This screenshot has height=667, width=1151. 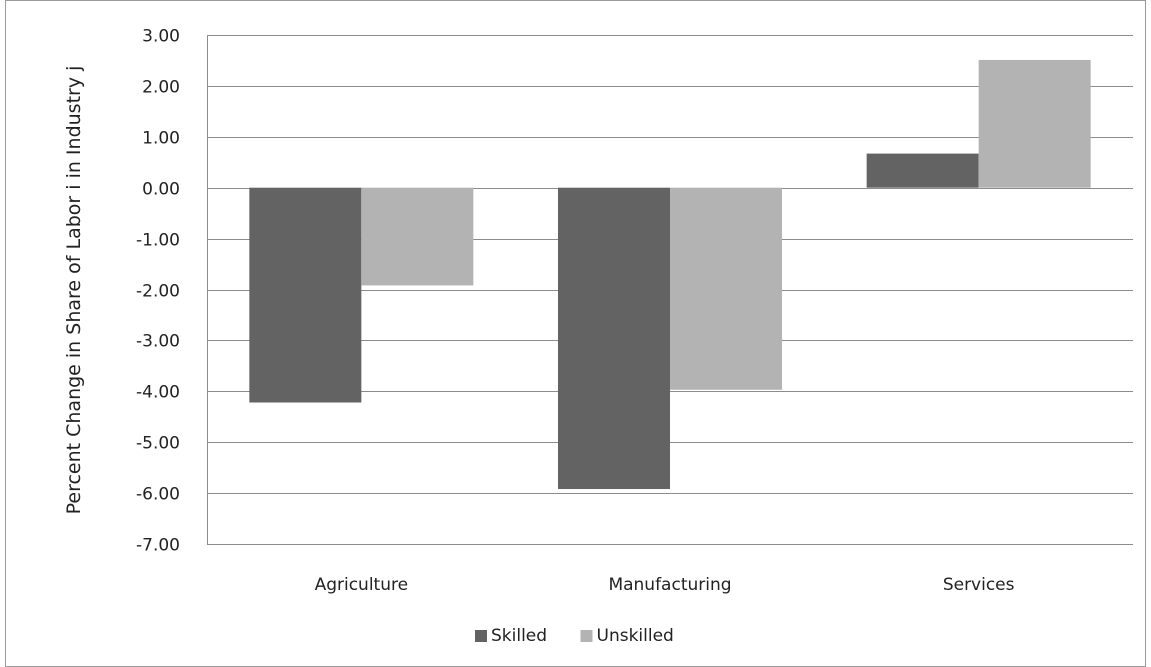 I want to click on y-tick-label: 0.00, so click(x=161, y=190).